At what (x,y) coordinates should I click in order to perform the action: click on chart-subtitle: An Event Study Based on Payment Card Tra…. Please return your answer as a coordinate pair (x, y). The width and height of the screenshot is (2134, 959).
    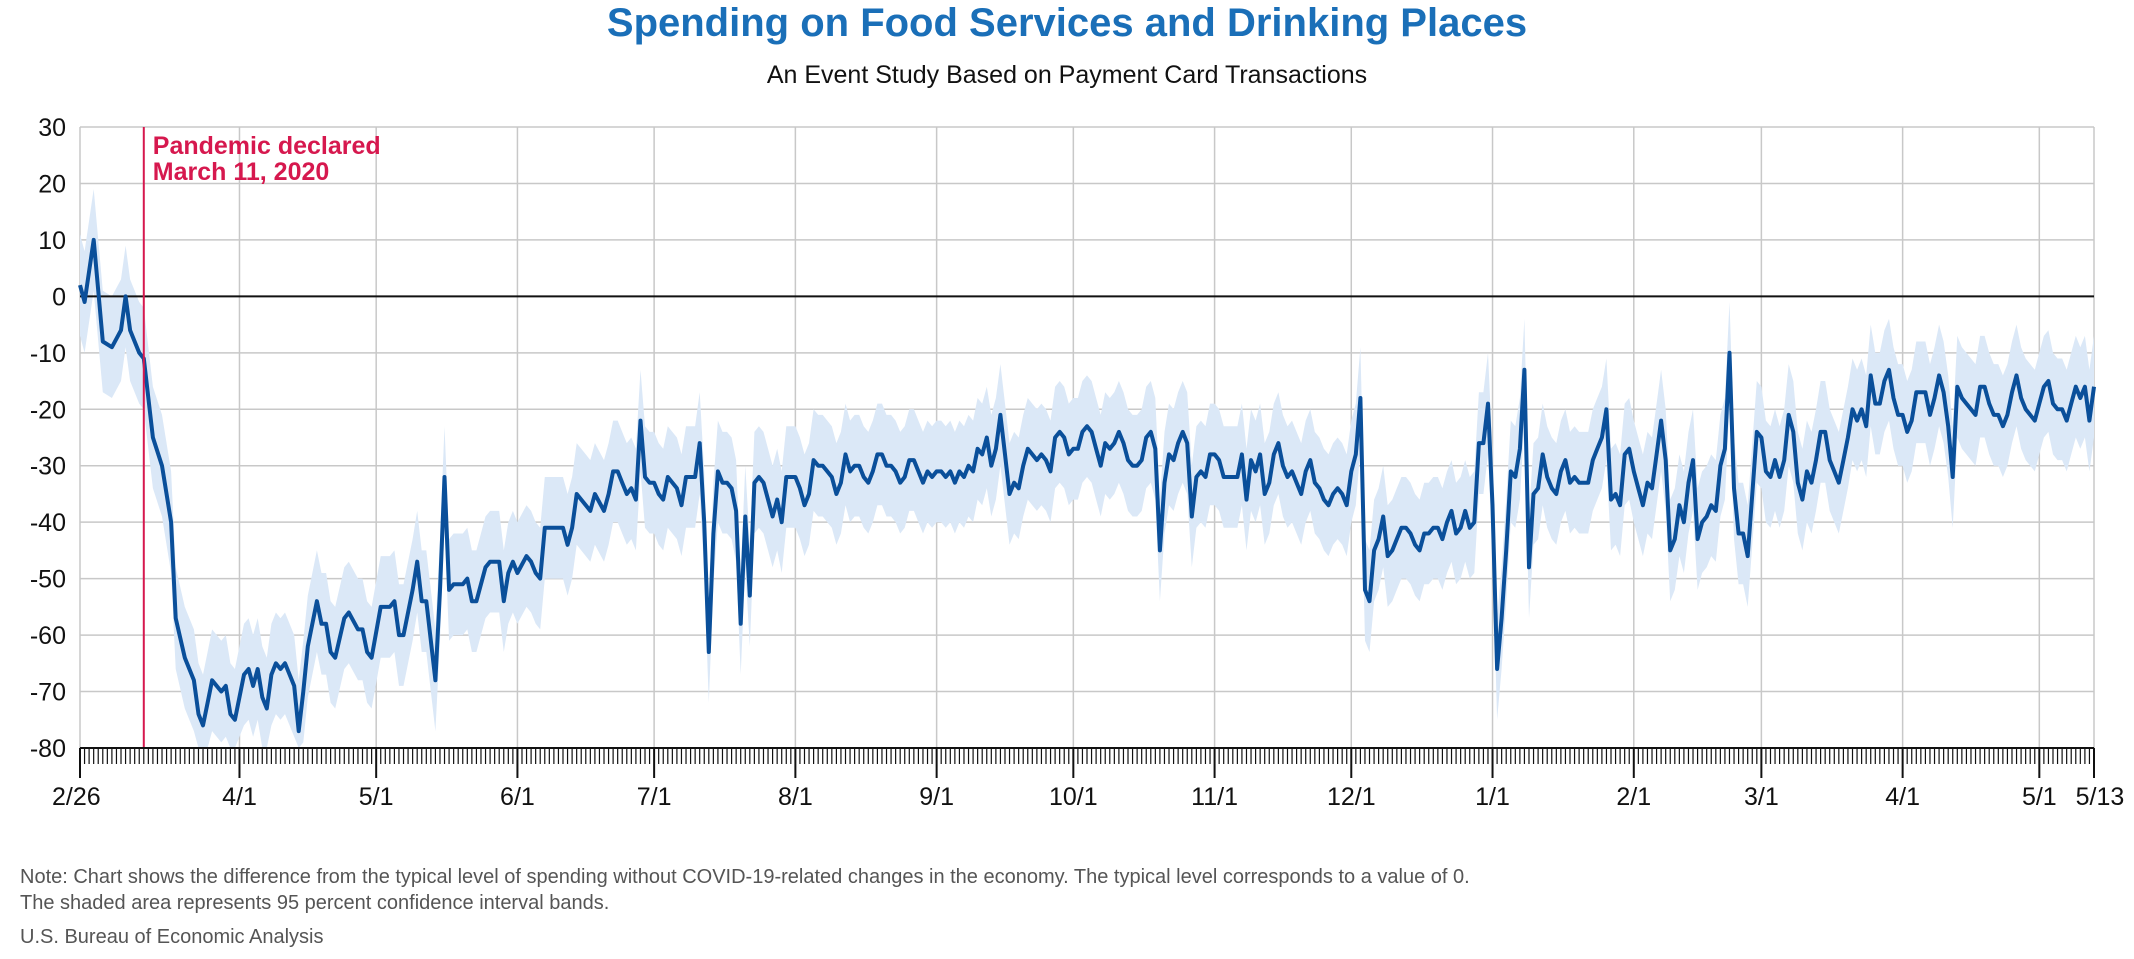
    Looking at the image, I should click on (1067, 75).